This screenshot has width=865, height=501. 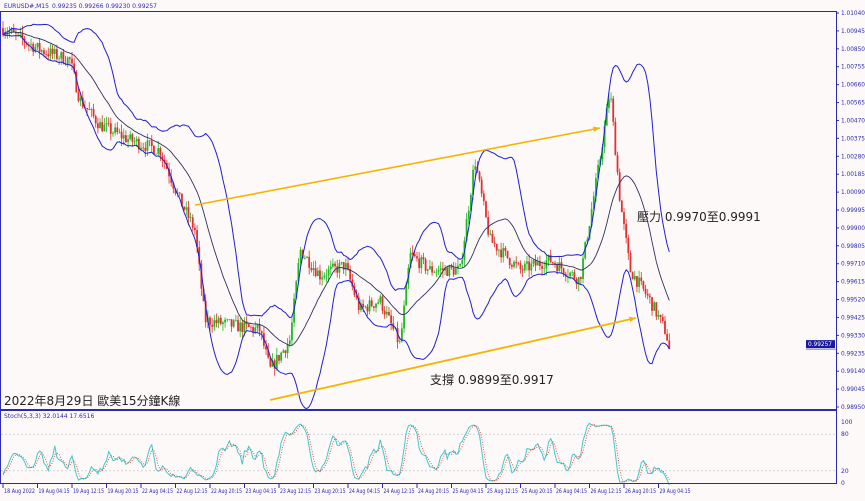 I want to click on price-tick-label: 1.00375, so click(x=853, y=138).